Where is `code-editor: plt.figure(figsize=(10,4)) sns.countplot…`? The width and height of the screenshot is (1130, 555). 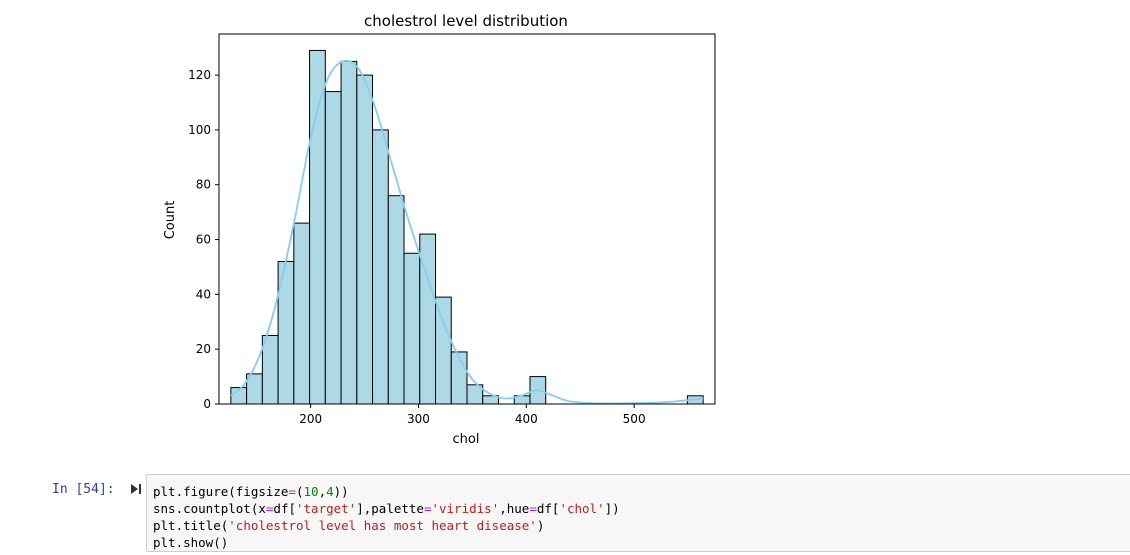 code-editor: plt.figure(figsize=(10,4)) sns.countplot… is located at coordinates (638, 513).